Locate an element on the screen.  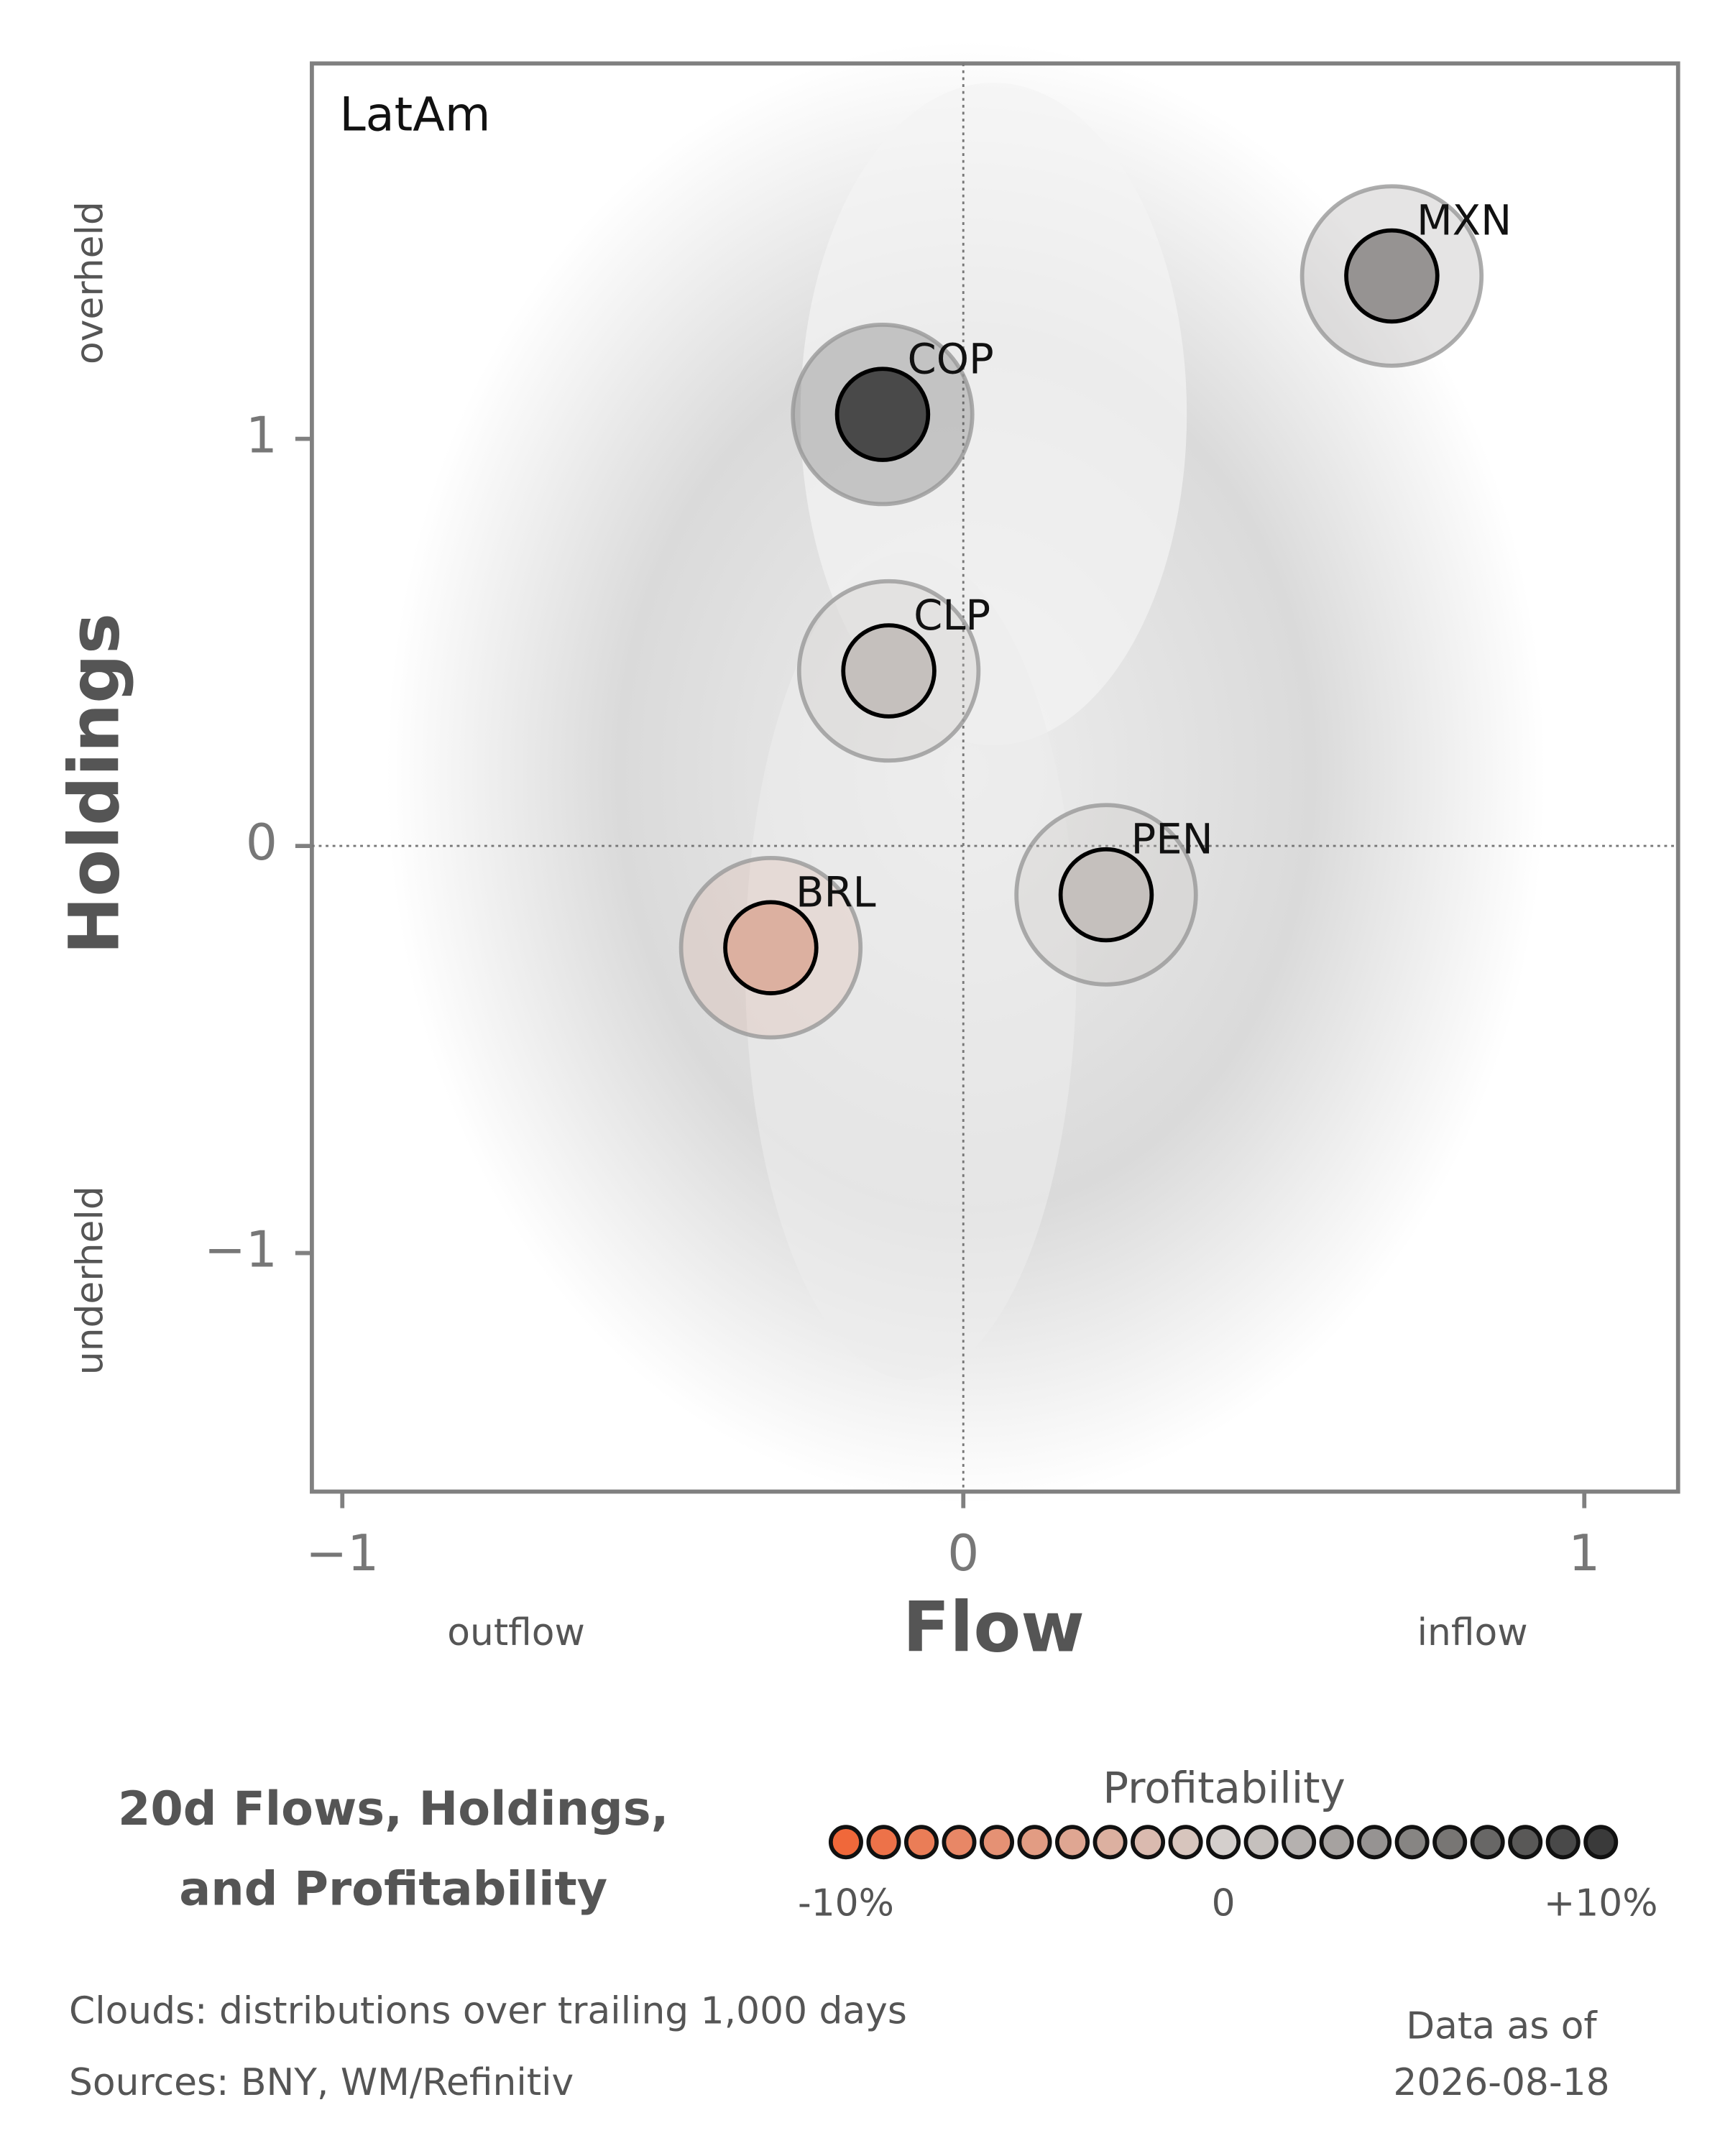
point-label: MXN is located at coordinates (1464, 221).